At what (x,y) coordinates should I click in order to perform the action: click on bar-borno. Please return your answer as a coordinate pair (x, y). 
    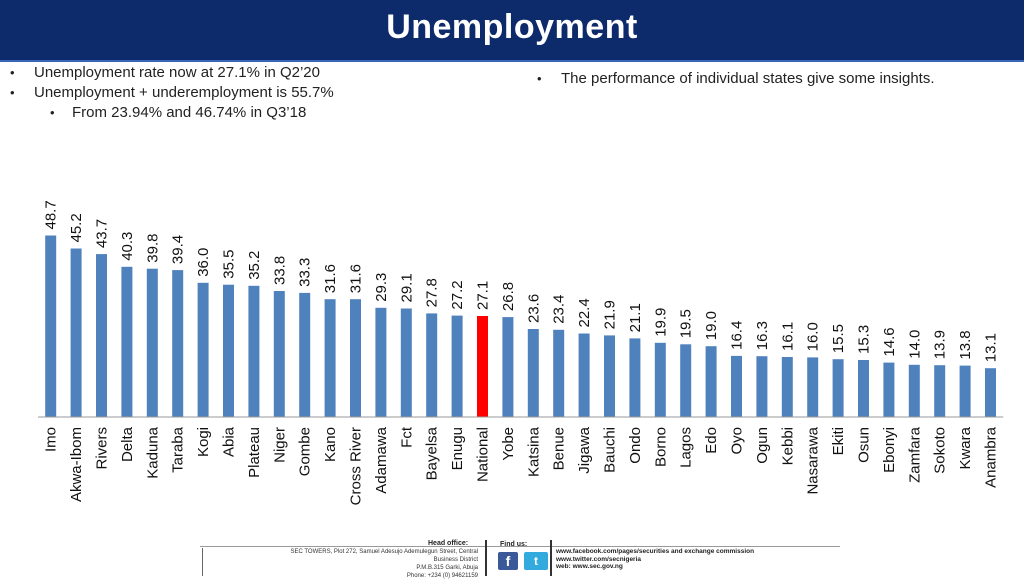
    Looking at the image, I should click on (660, 379).